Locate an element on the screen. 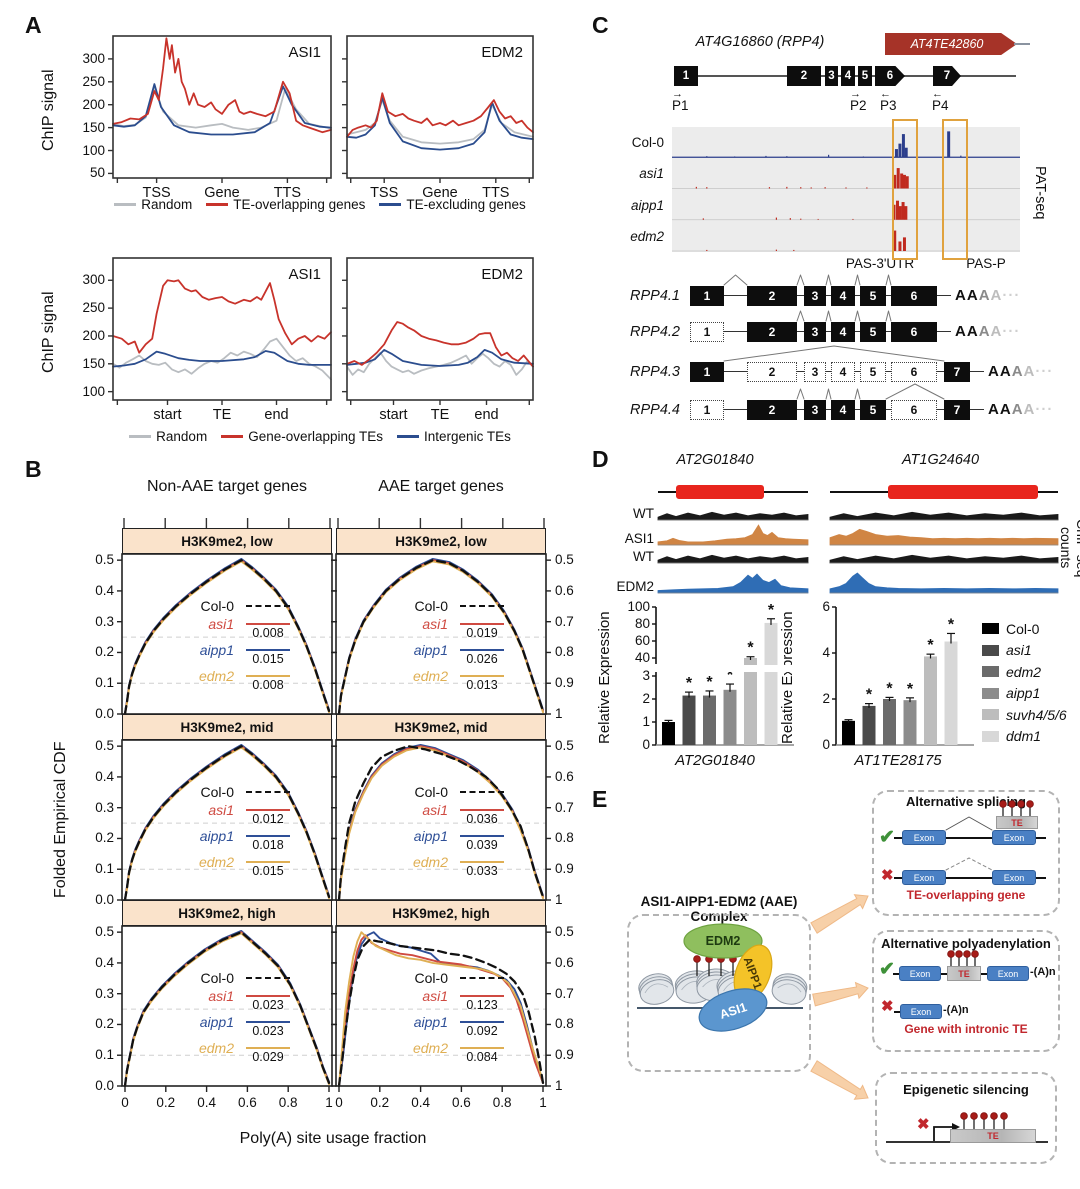  b-ytick-left: 0.0 is located at coordinates (104, 713).